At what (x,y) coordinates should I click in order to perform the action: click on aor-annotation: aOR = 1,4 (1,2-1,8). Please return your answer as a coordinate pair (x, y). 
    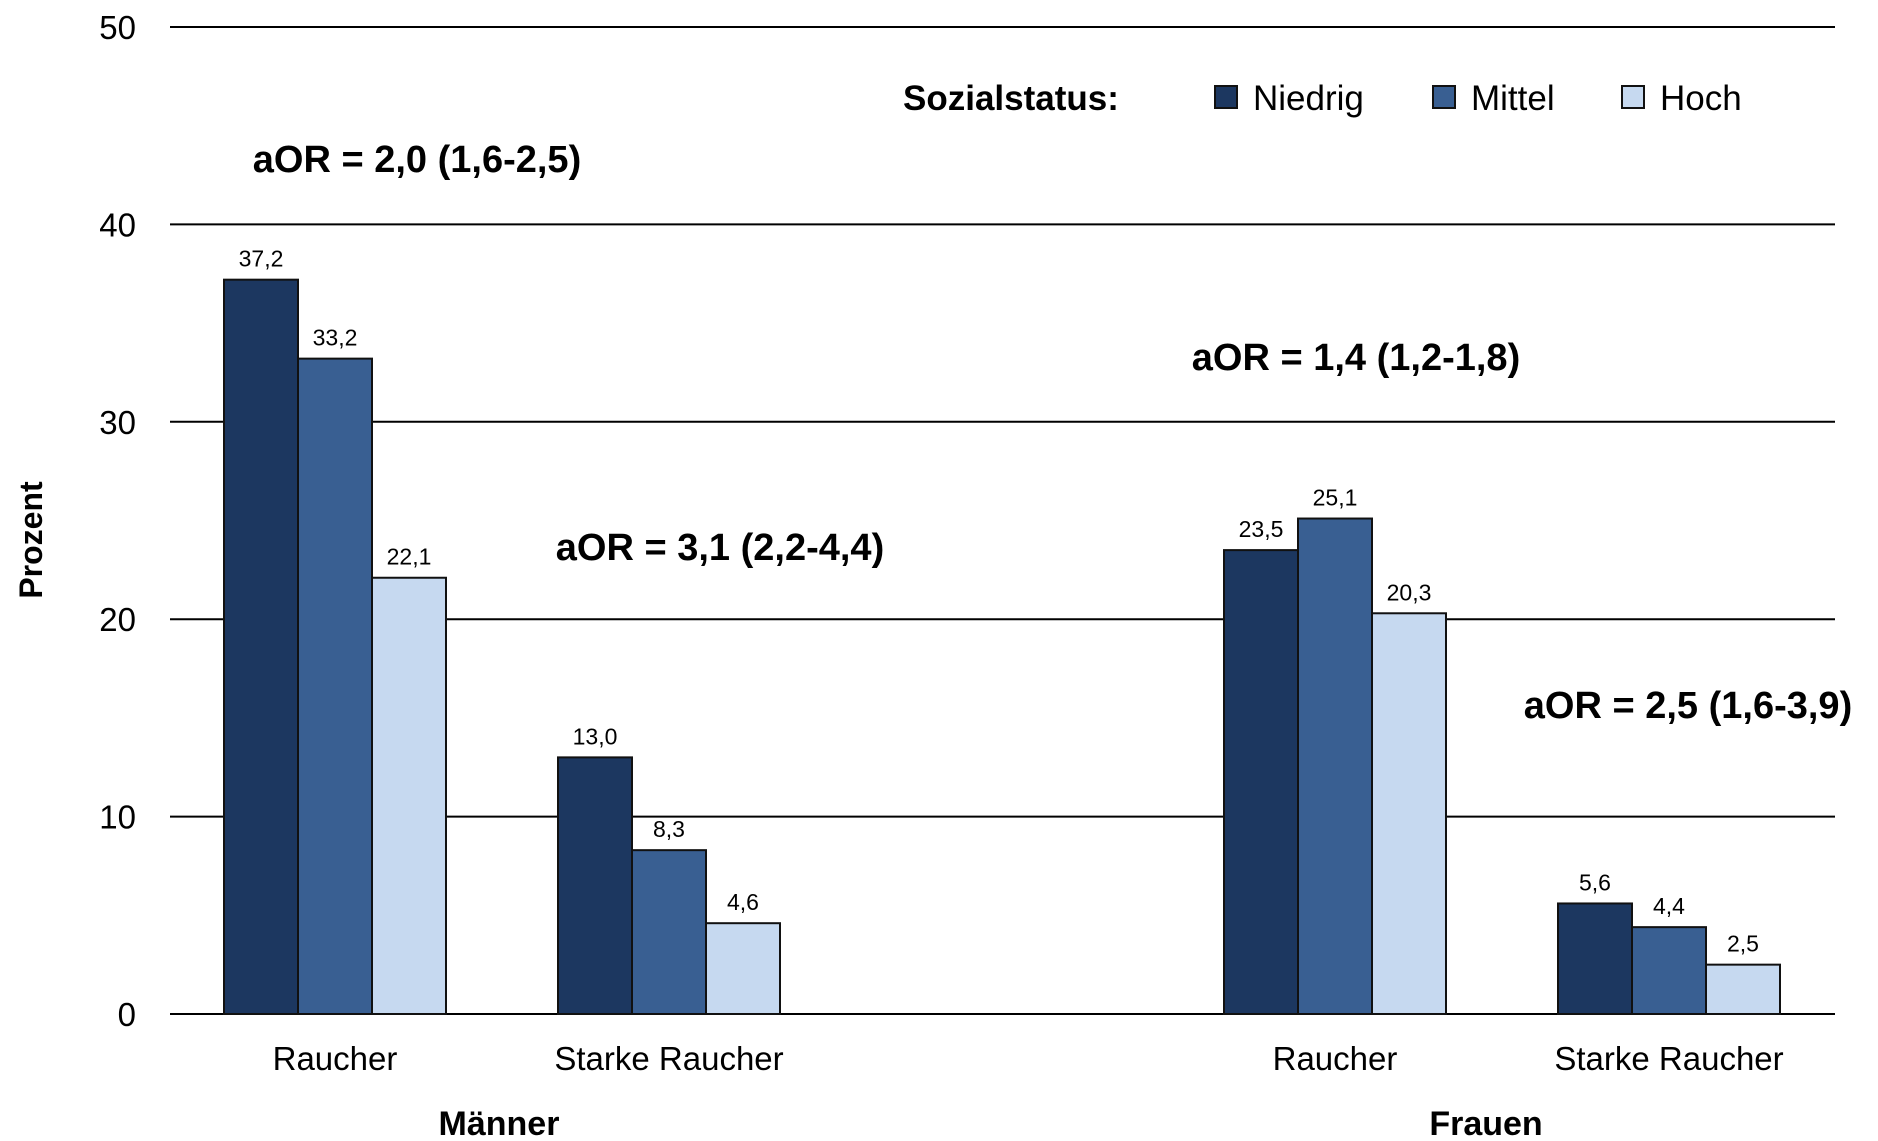
    Looking at the image, I should click on (1356, 358).